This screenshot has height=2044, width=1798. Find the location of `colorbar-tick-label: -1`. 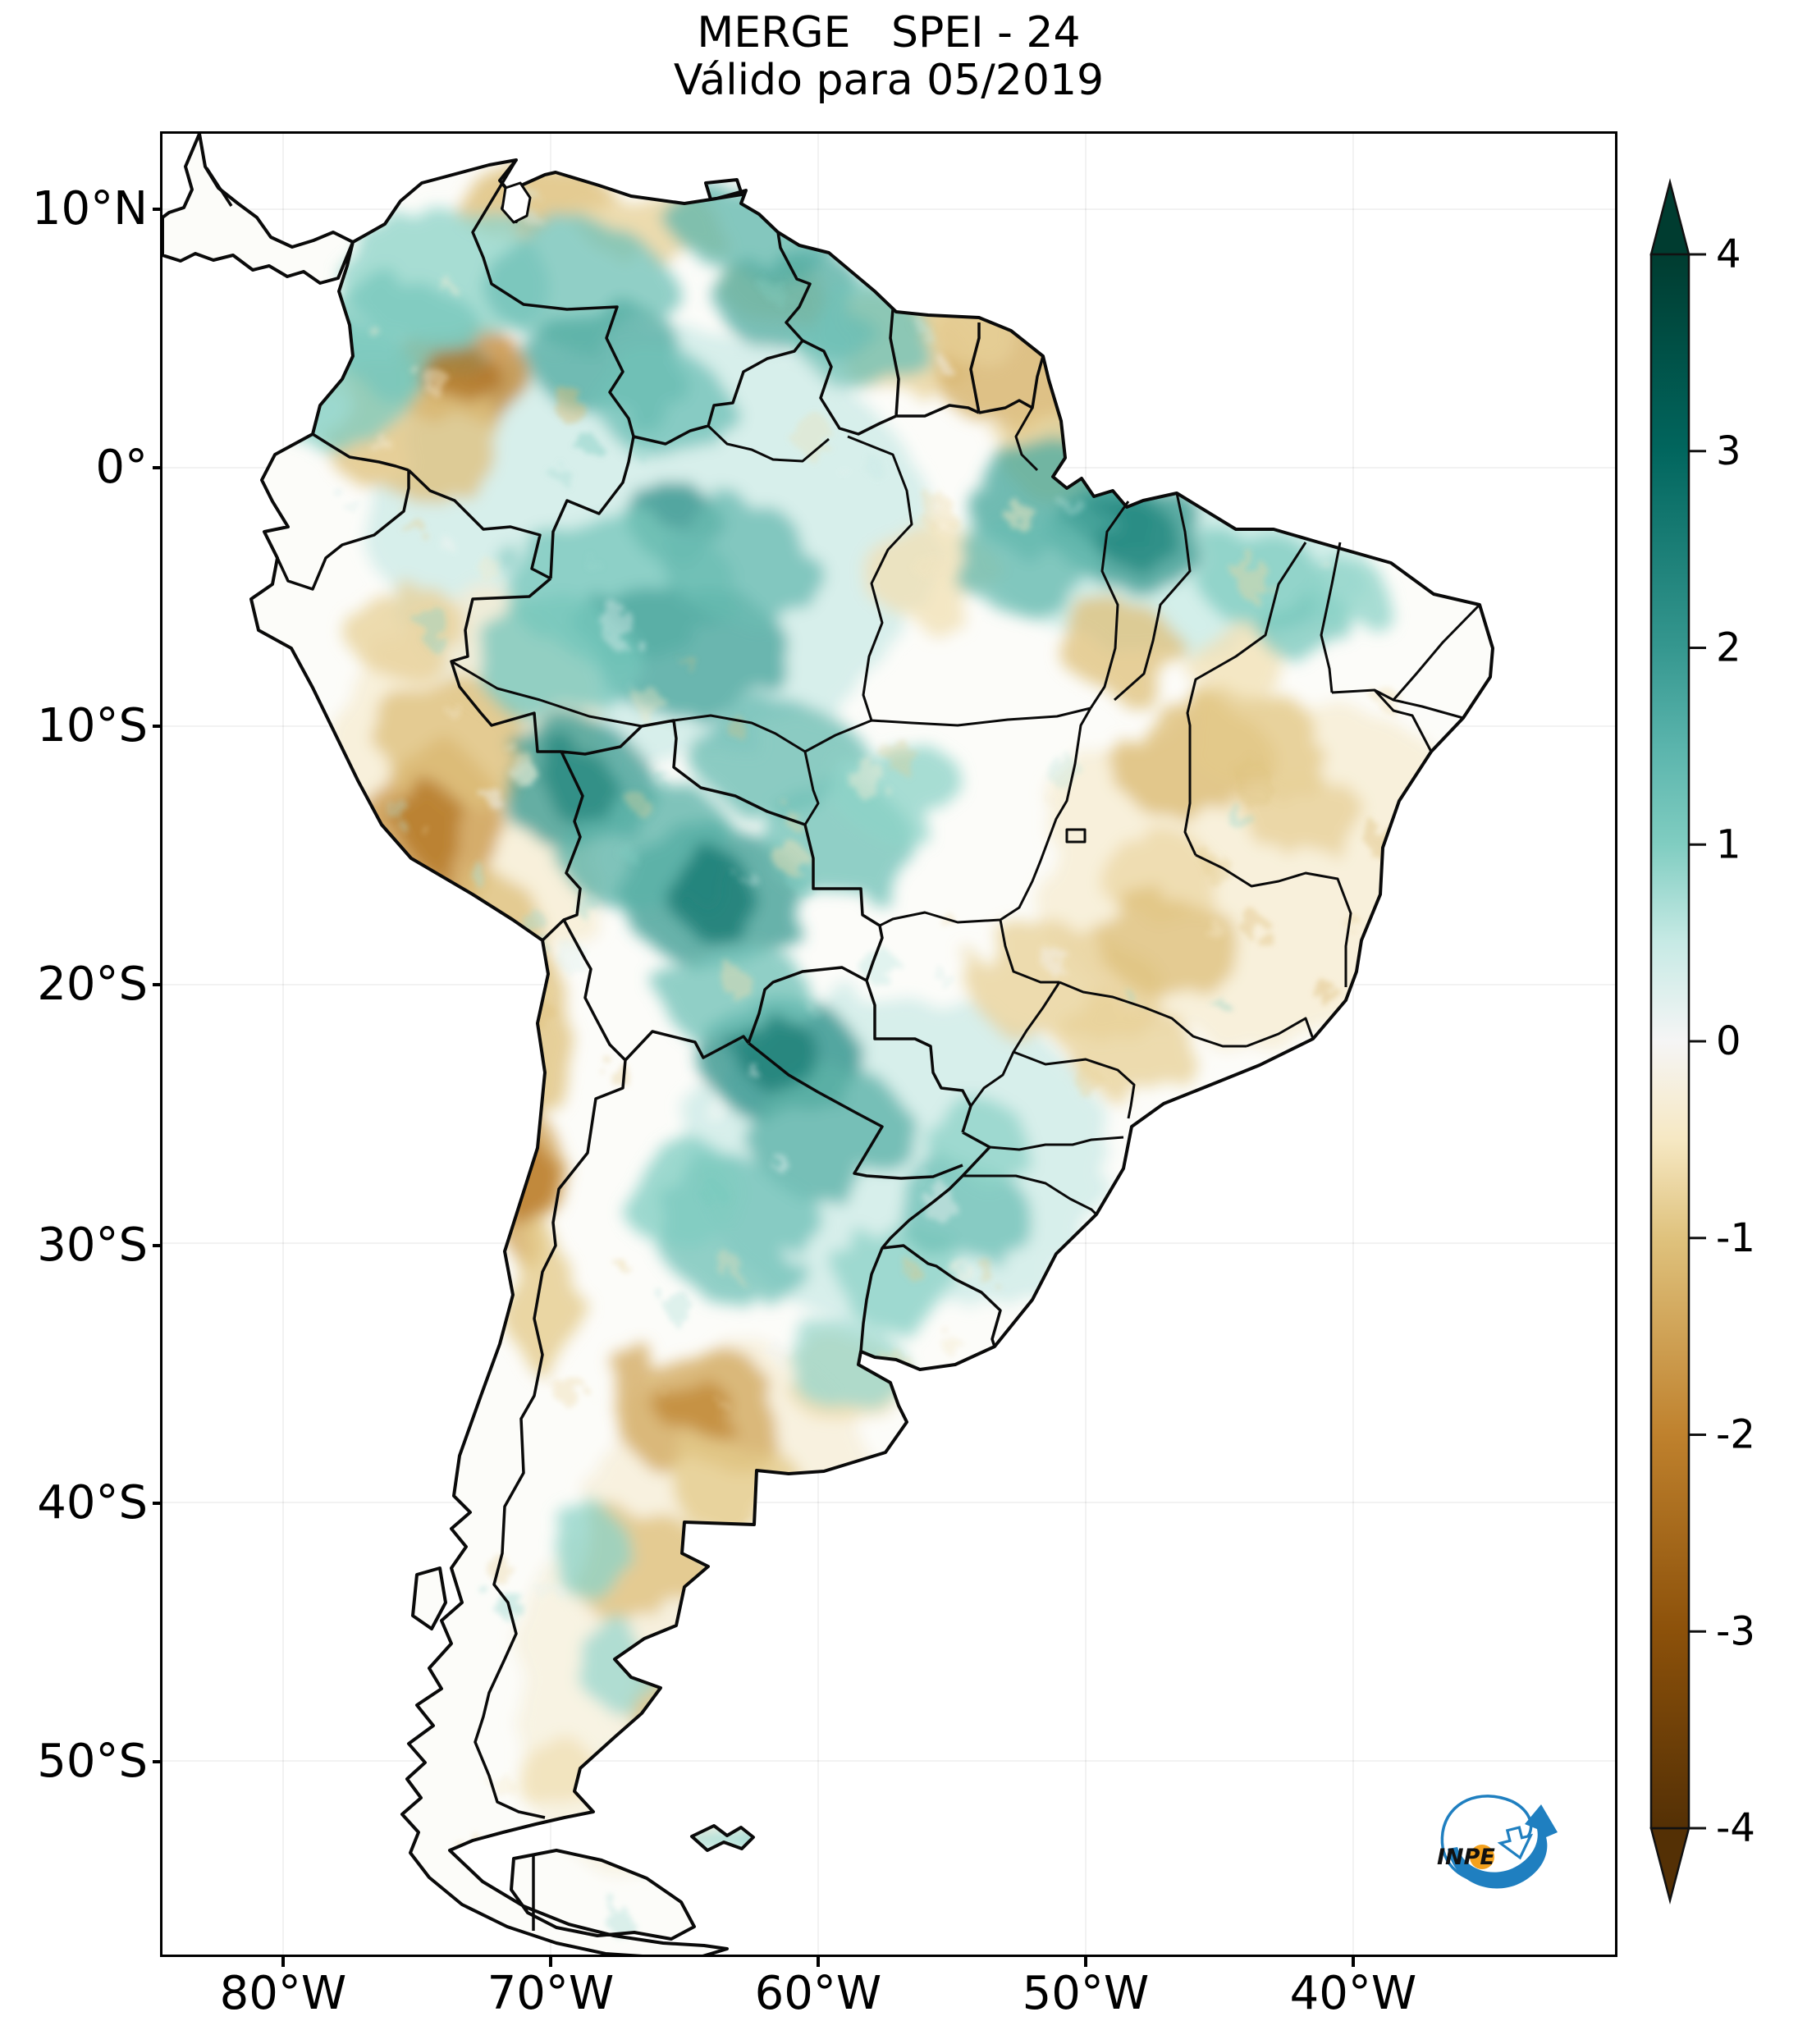

colorbar-tick-label: -1 is located at coordinates (1735, 1238).